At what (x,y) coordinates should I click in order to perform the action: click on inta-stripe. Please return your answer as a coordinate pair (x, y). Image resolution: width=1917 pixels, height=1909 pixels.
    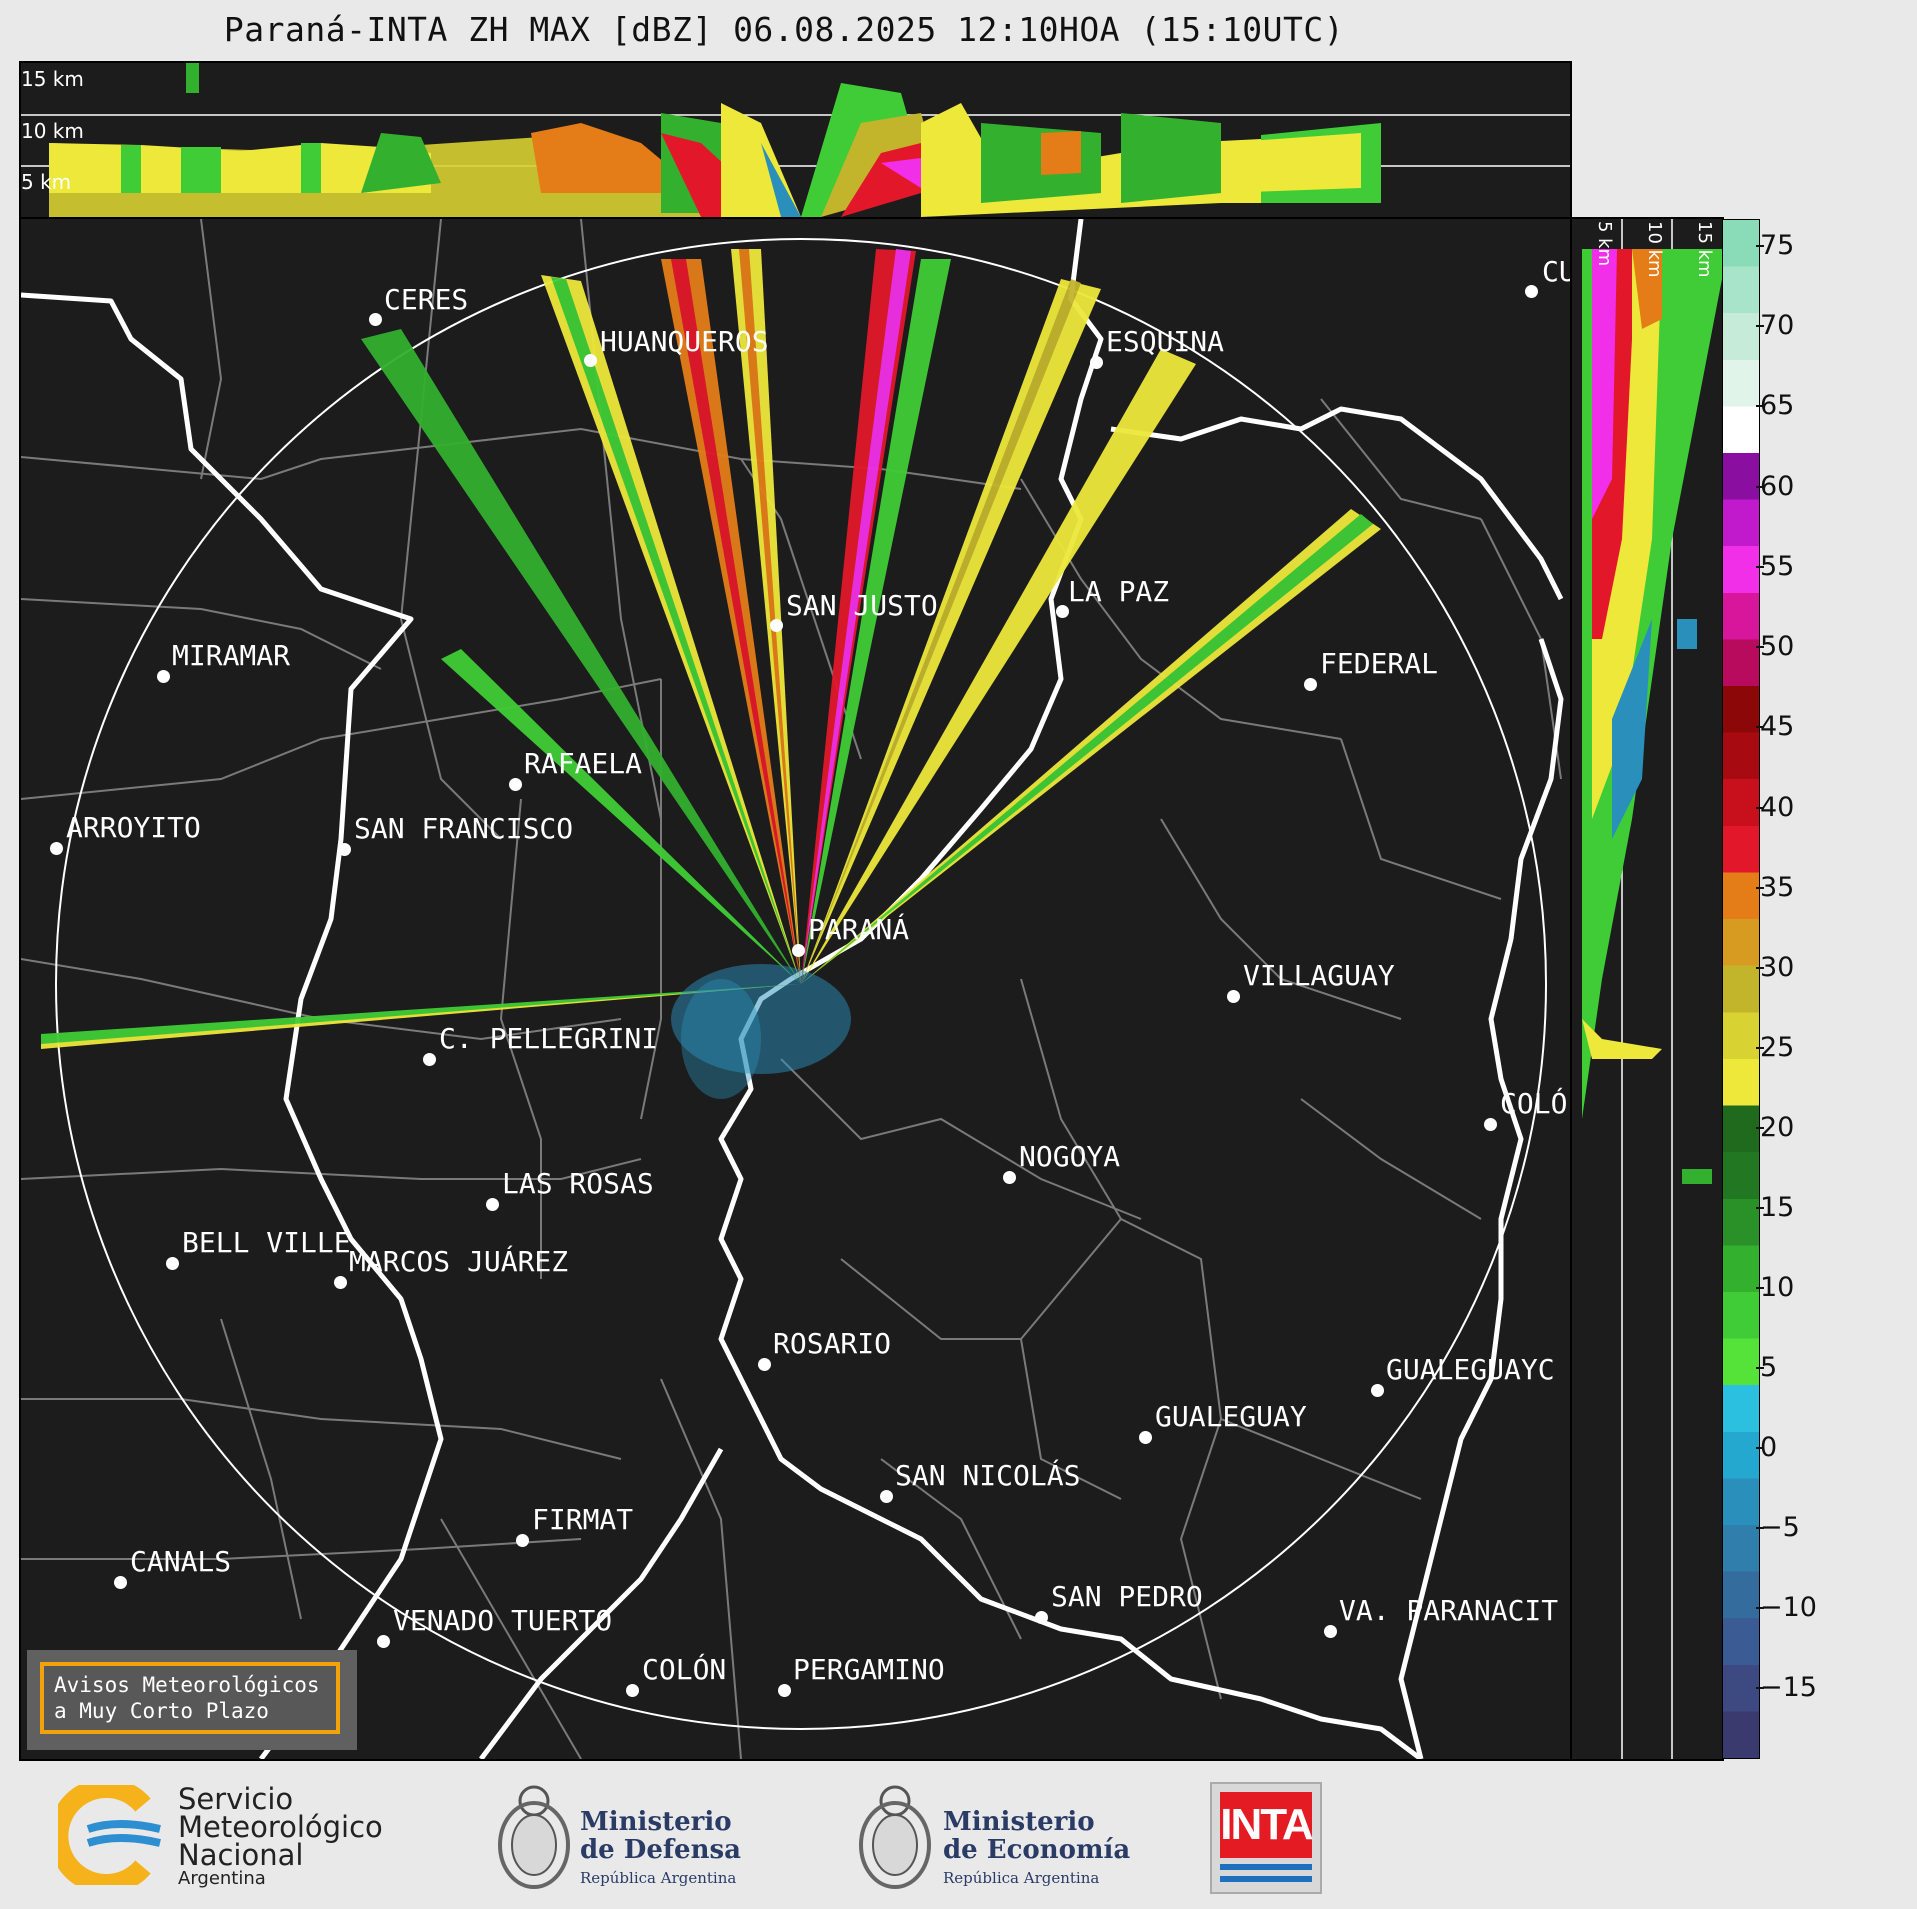
    Looking at the image, I should click on (1266, 1867).